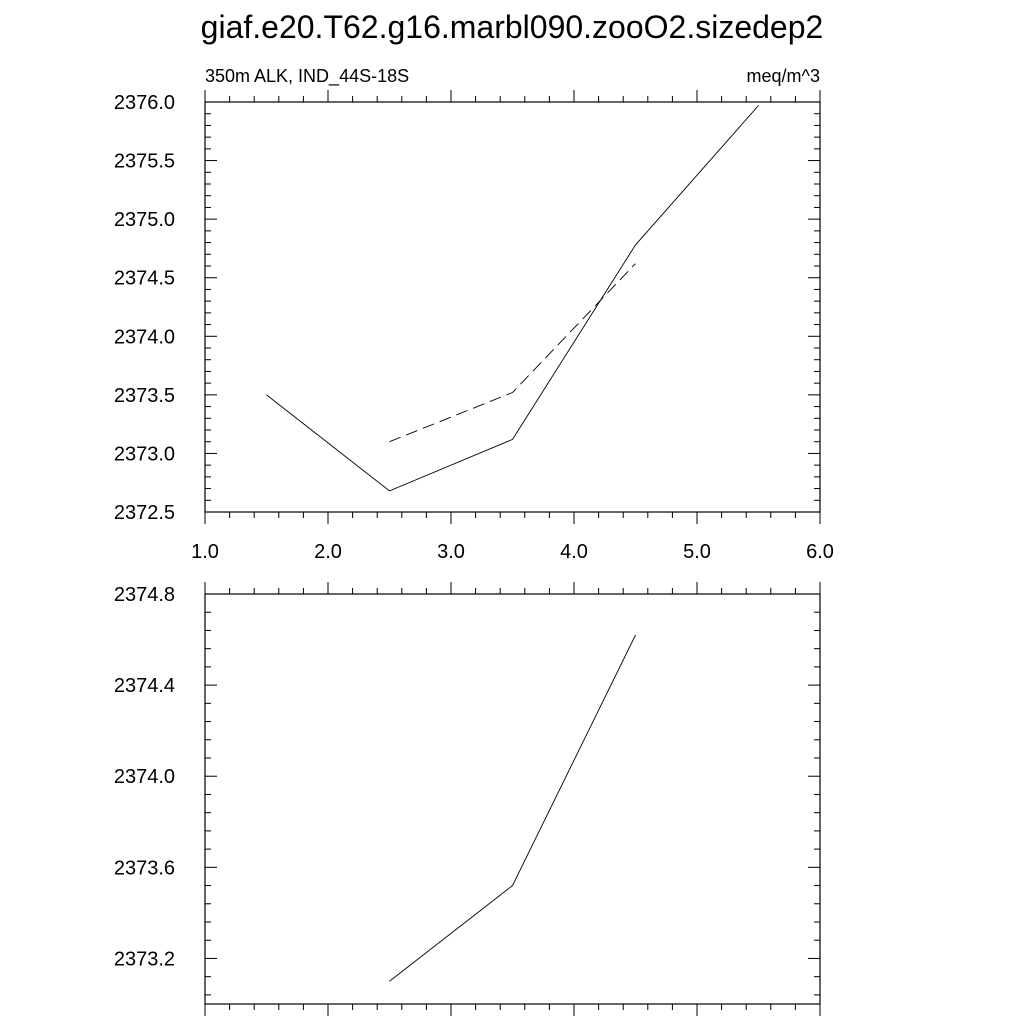  Describe the element at coordinates (144, 396) in the screenshot. I see `top-panel-y-tick-label: 2373.5` at that location.